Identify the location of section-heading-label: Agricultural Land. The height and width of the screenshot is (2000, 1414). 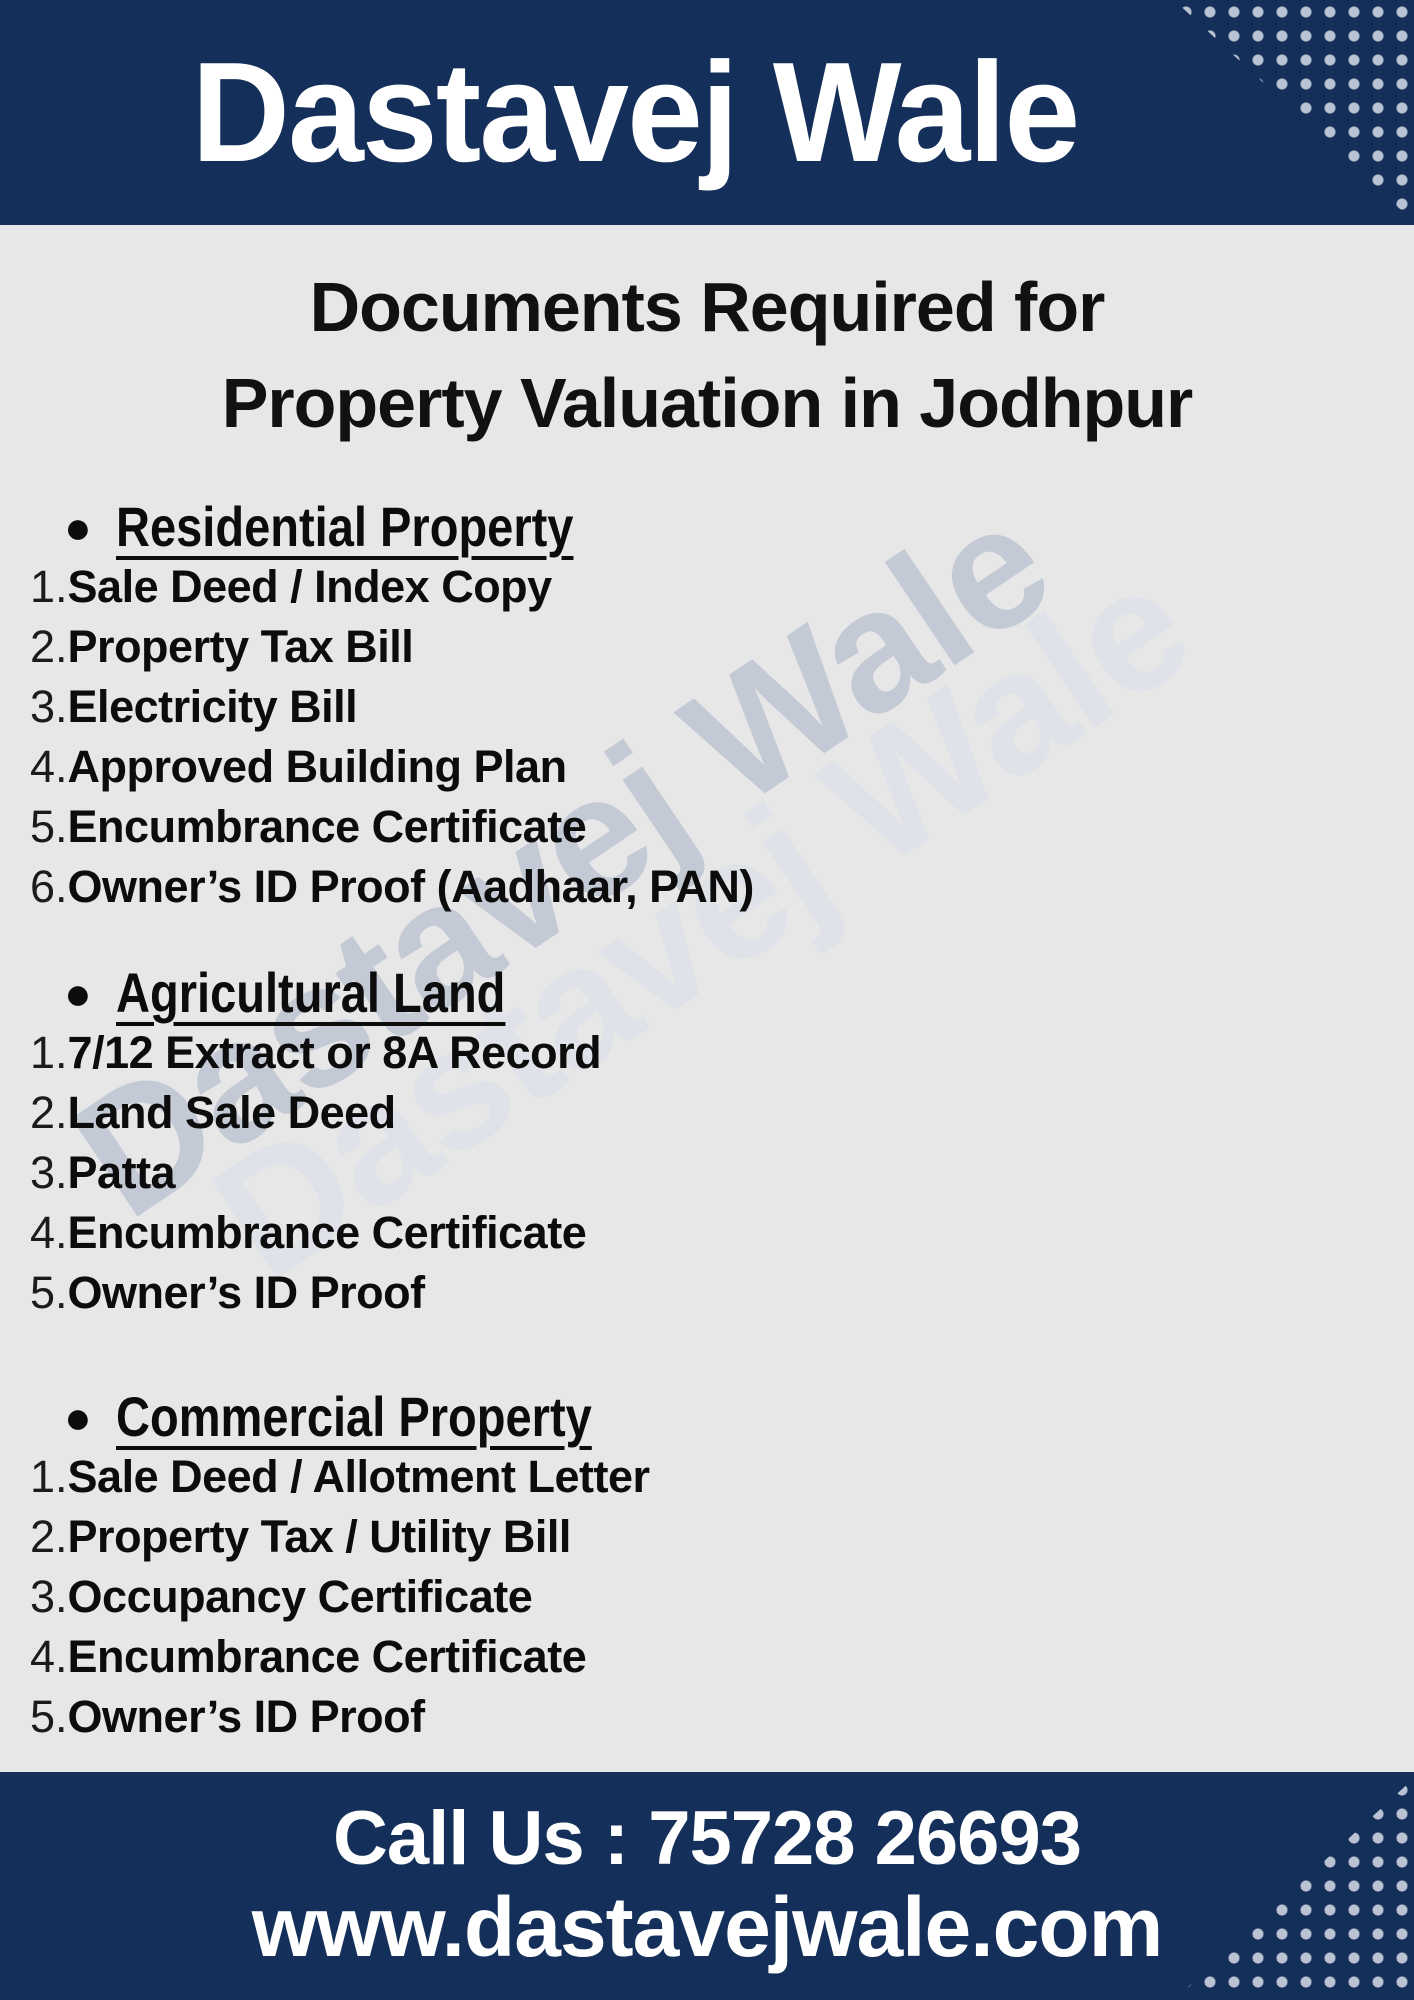
(310, 992).